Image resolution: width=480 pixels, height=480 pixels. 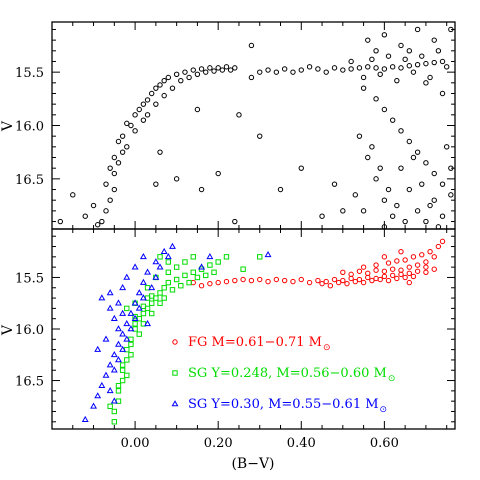 I want to click on bottom-xtick-label: 0.40, so click(x=301, y=443).